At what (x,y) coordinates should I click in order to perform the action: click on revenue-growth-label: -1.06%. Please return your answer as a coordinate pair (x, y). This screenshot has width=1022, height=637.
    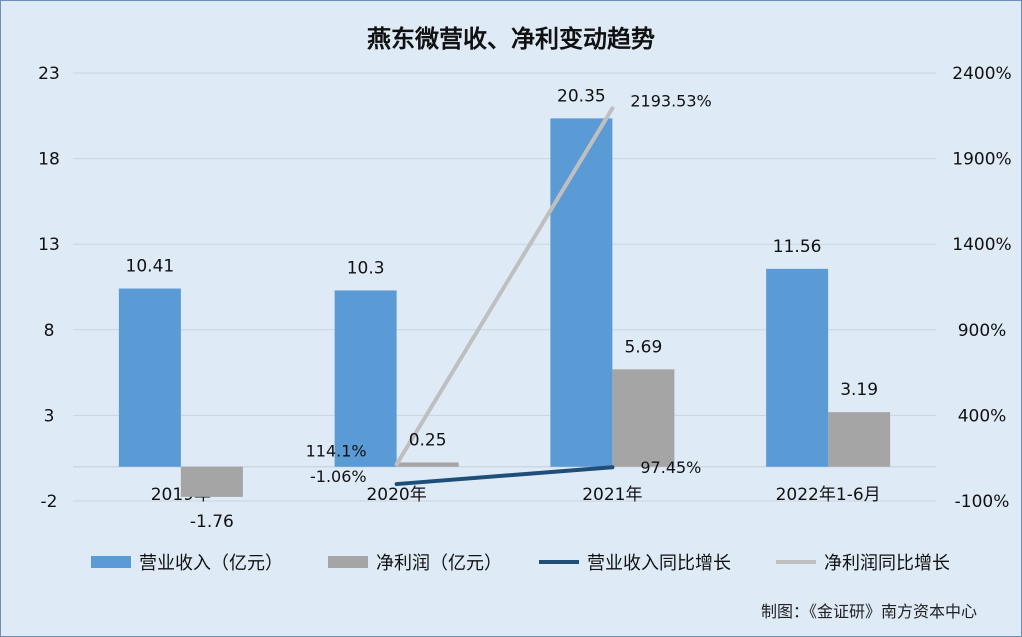
    Looking at the image, I should click on (338, 476).